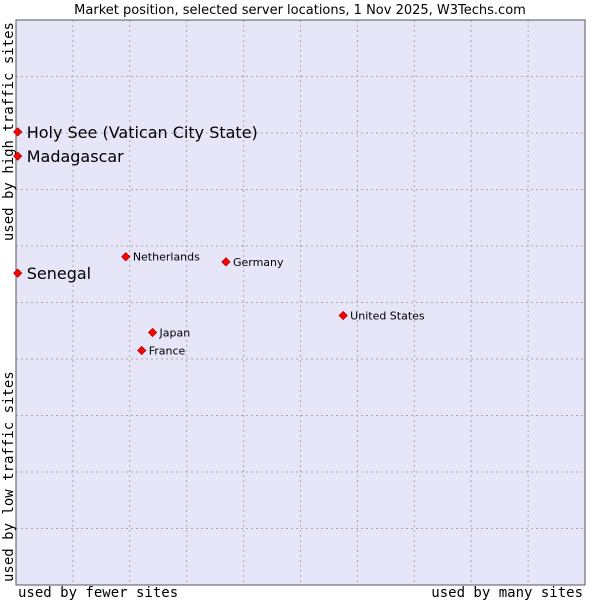  What do you see at coordinates (9, 131) in the screenshot?
I see `y-axis-label-top: used by high traffic sites` at bounding box center [9, 131].